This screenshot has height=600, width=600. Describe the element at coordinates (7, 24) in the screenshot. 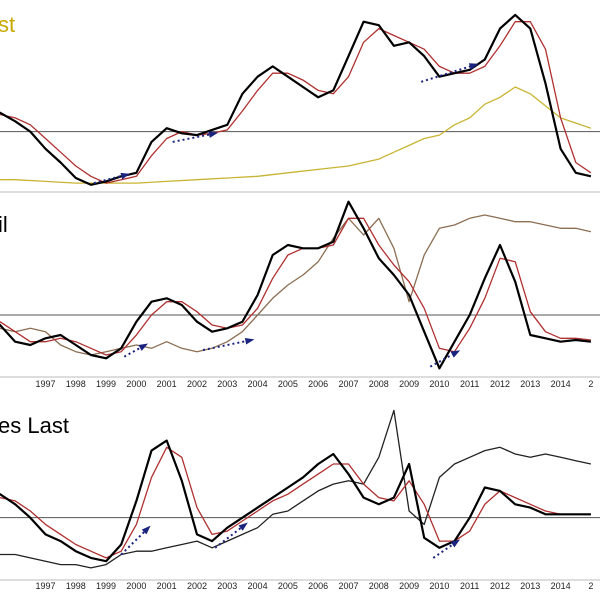

I see `panel-title: st` at that location.